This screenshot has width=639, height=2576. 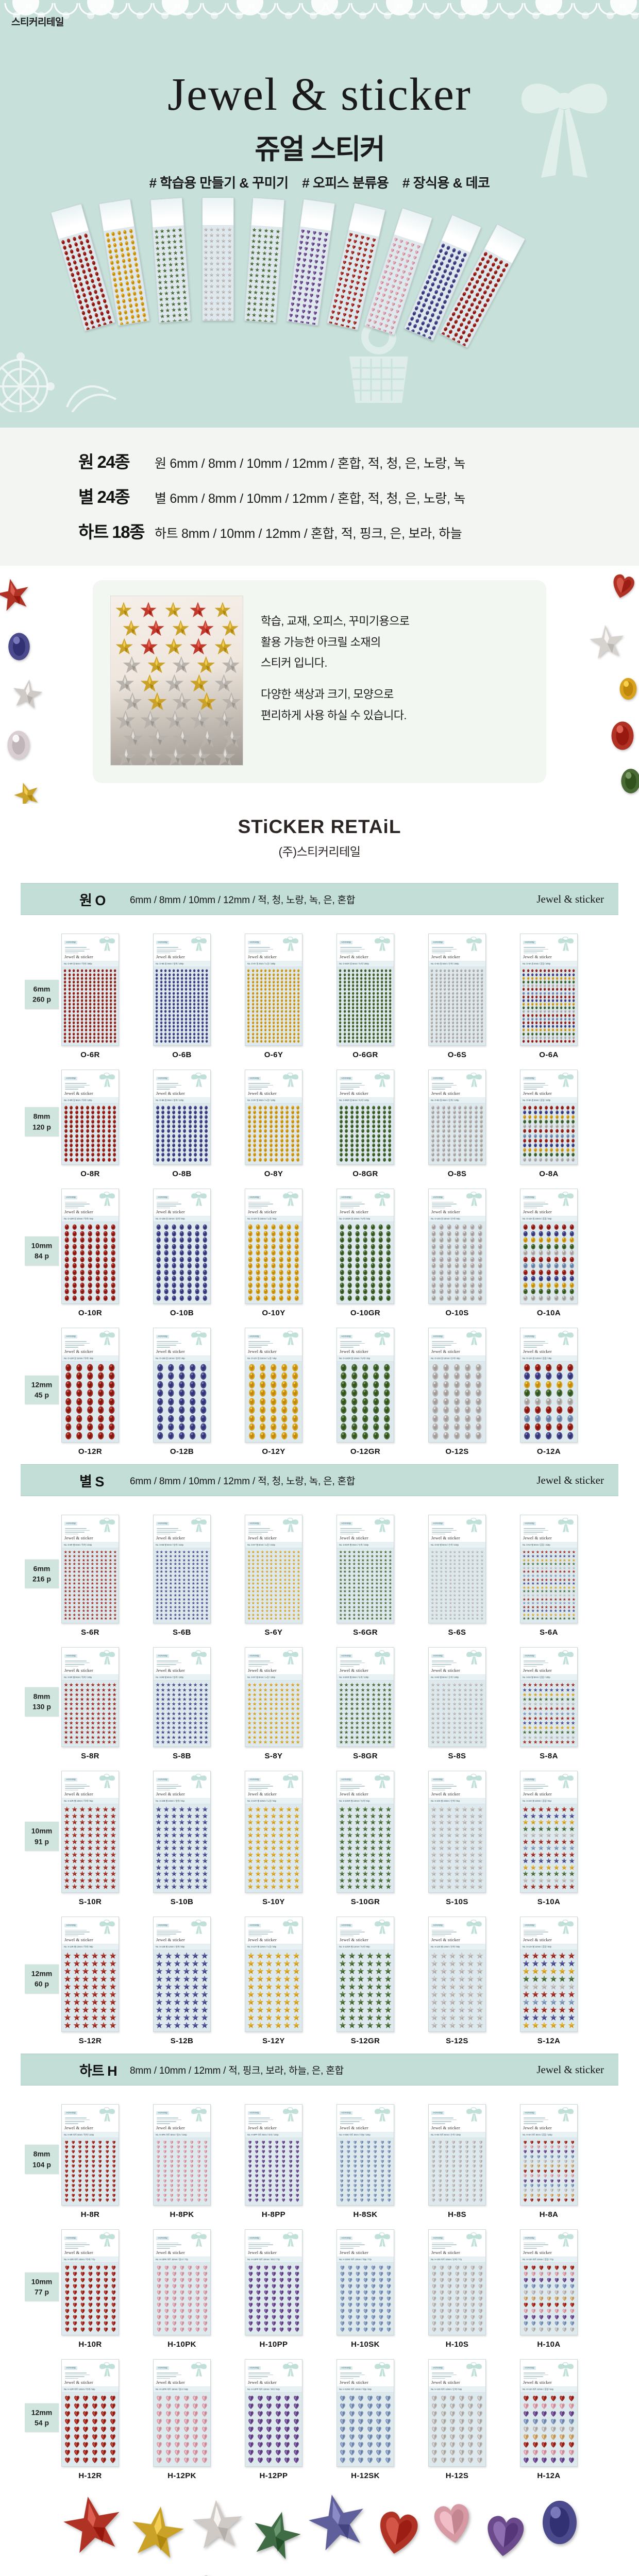 I want to click on heart-gem-icon, so click(x=387, y=266).